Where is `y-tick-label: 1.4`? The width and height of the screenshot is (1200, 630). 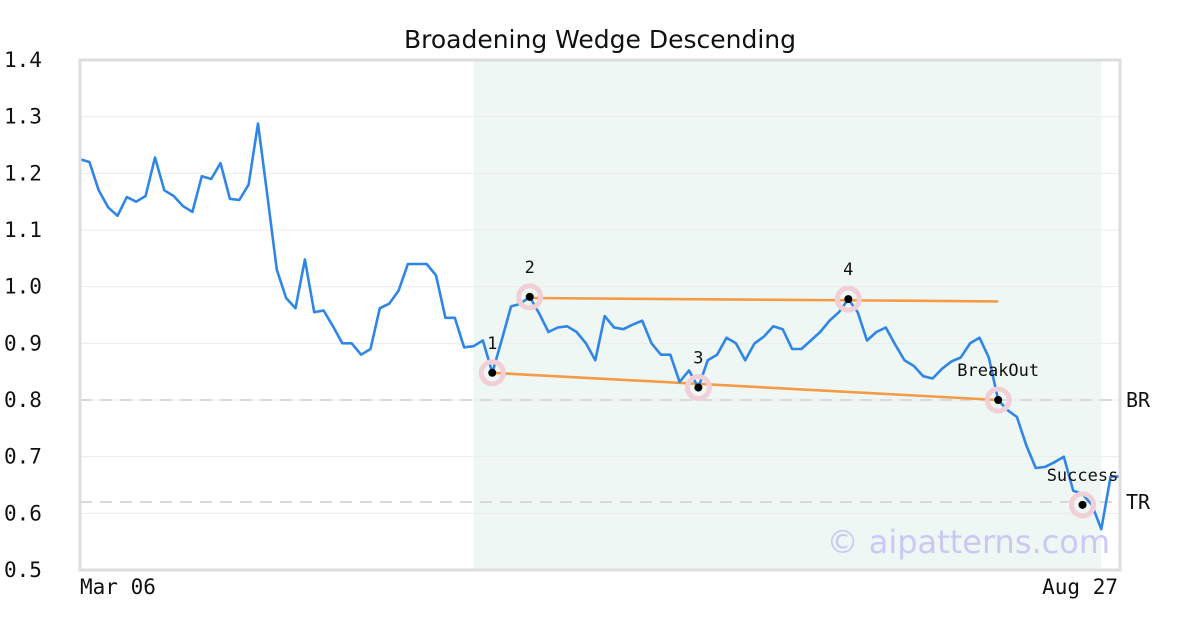 y-tick-label: 1.4 is located at coordinates (23, 60).